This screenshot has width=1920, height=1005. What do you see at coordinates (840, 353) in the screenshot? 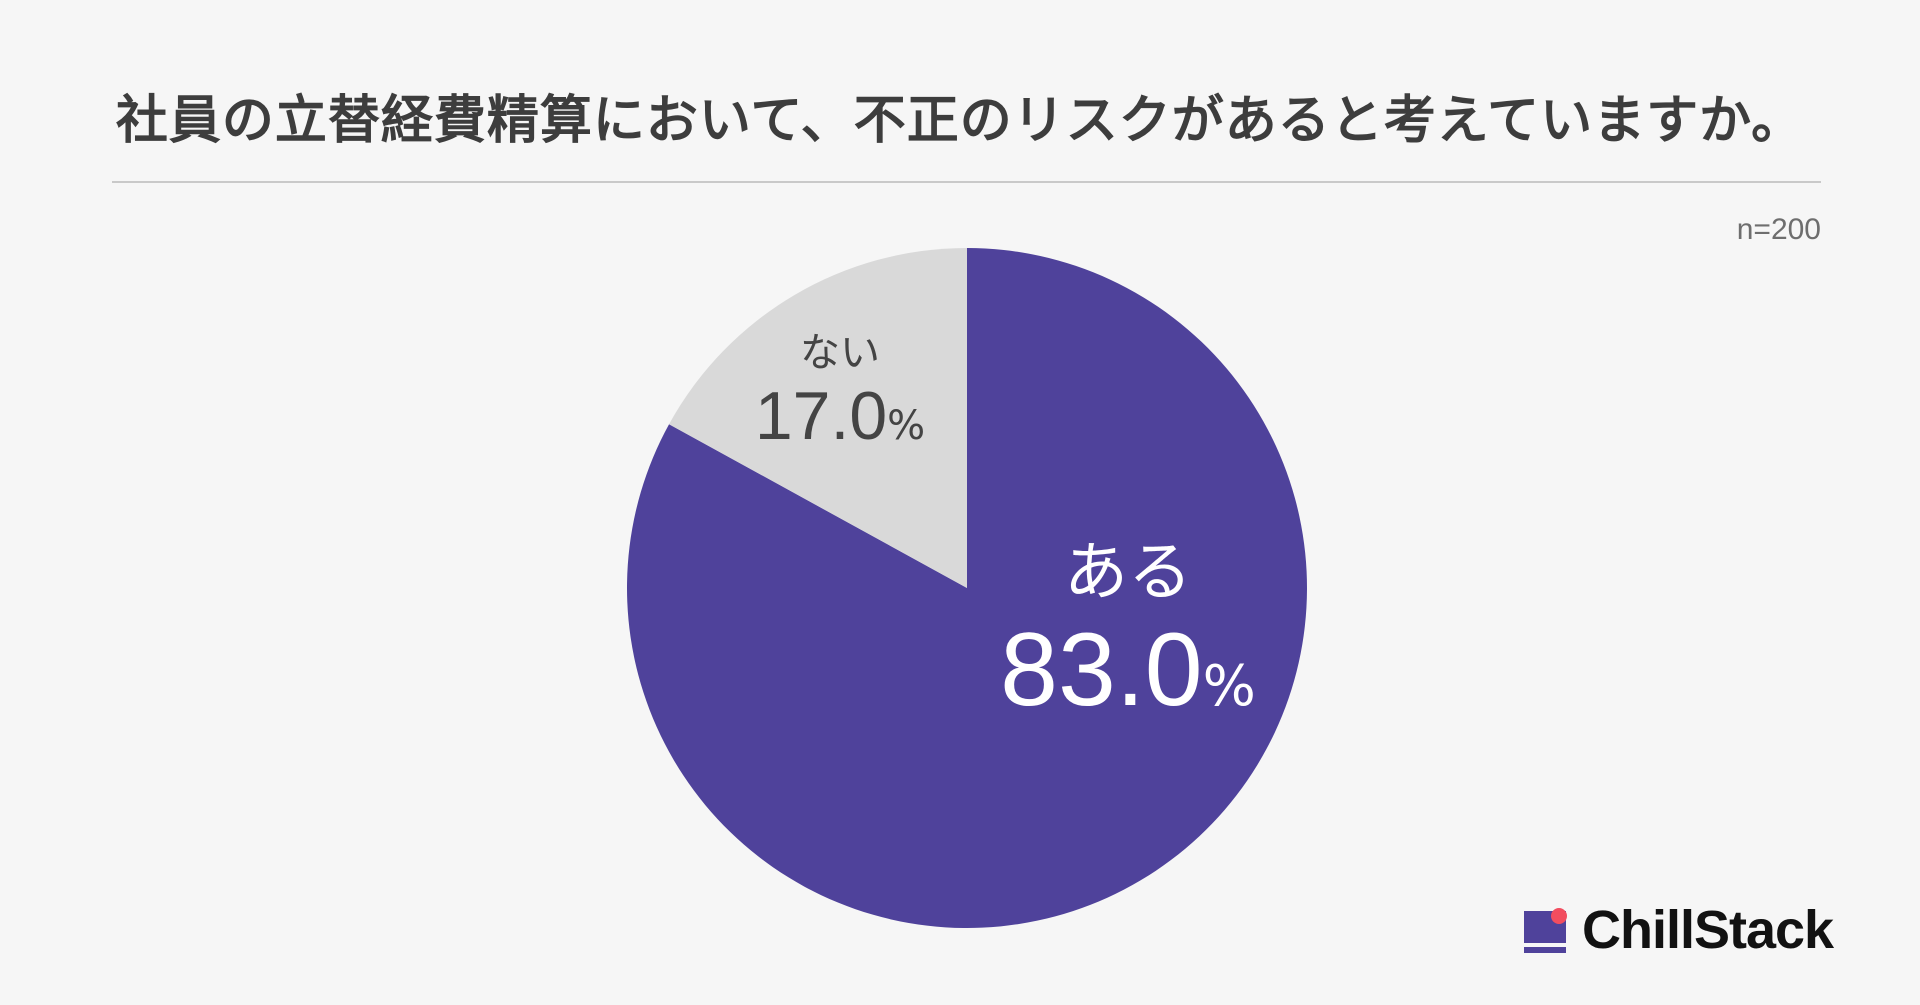
I see `slice-name-no: ない` at bounding box center [840, 353].